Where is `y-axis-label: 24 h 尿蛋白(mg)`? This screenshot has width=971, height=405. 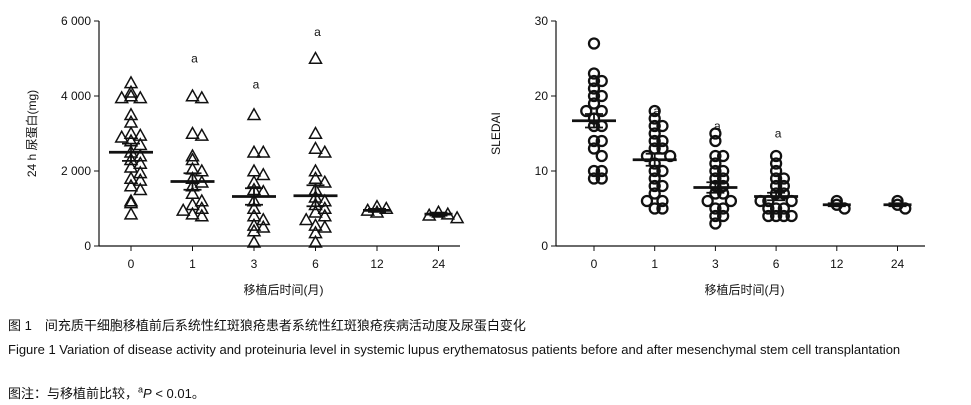 y-axis-label: 24 h 尿蛋白(mg) is located at coordinates (31, 133).